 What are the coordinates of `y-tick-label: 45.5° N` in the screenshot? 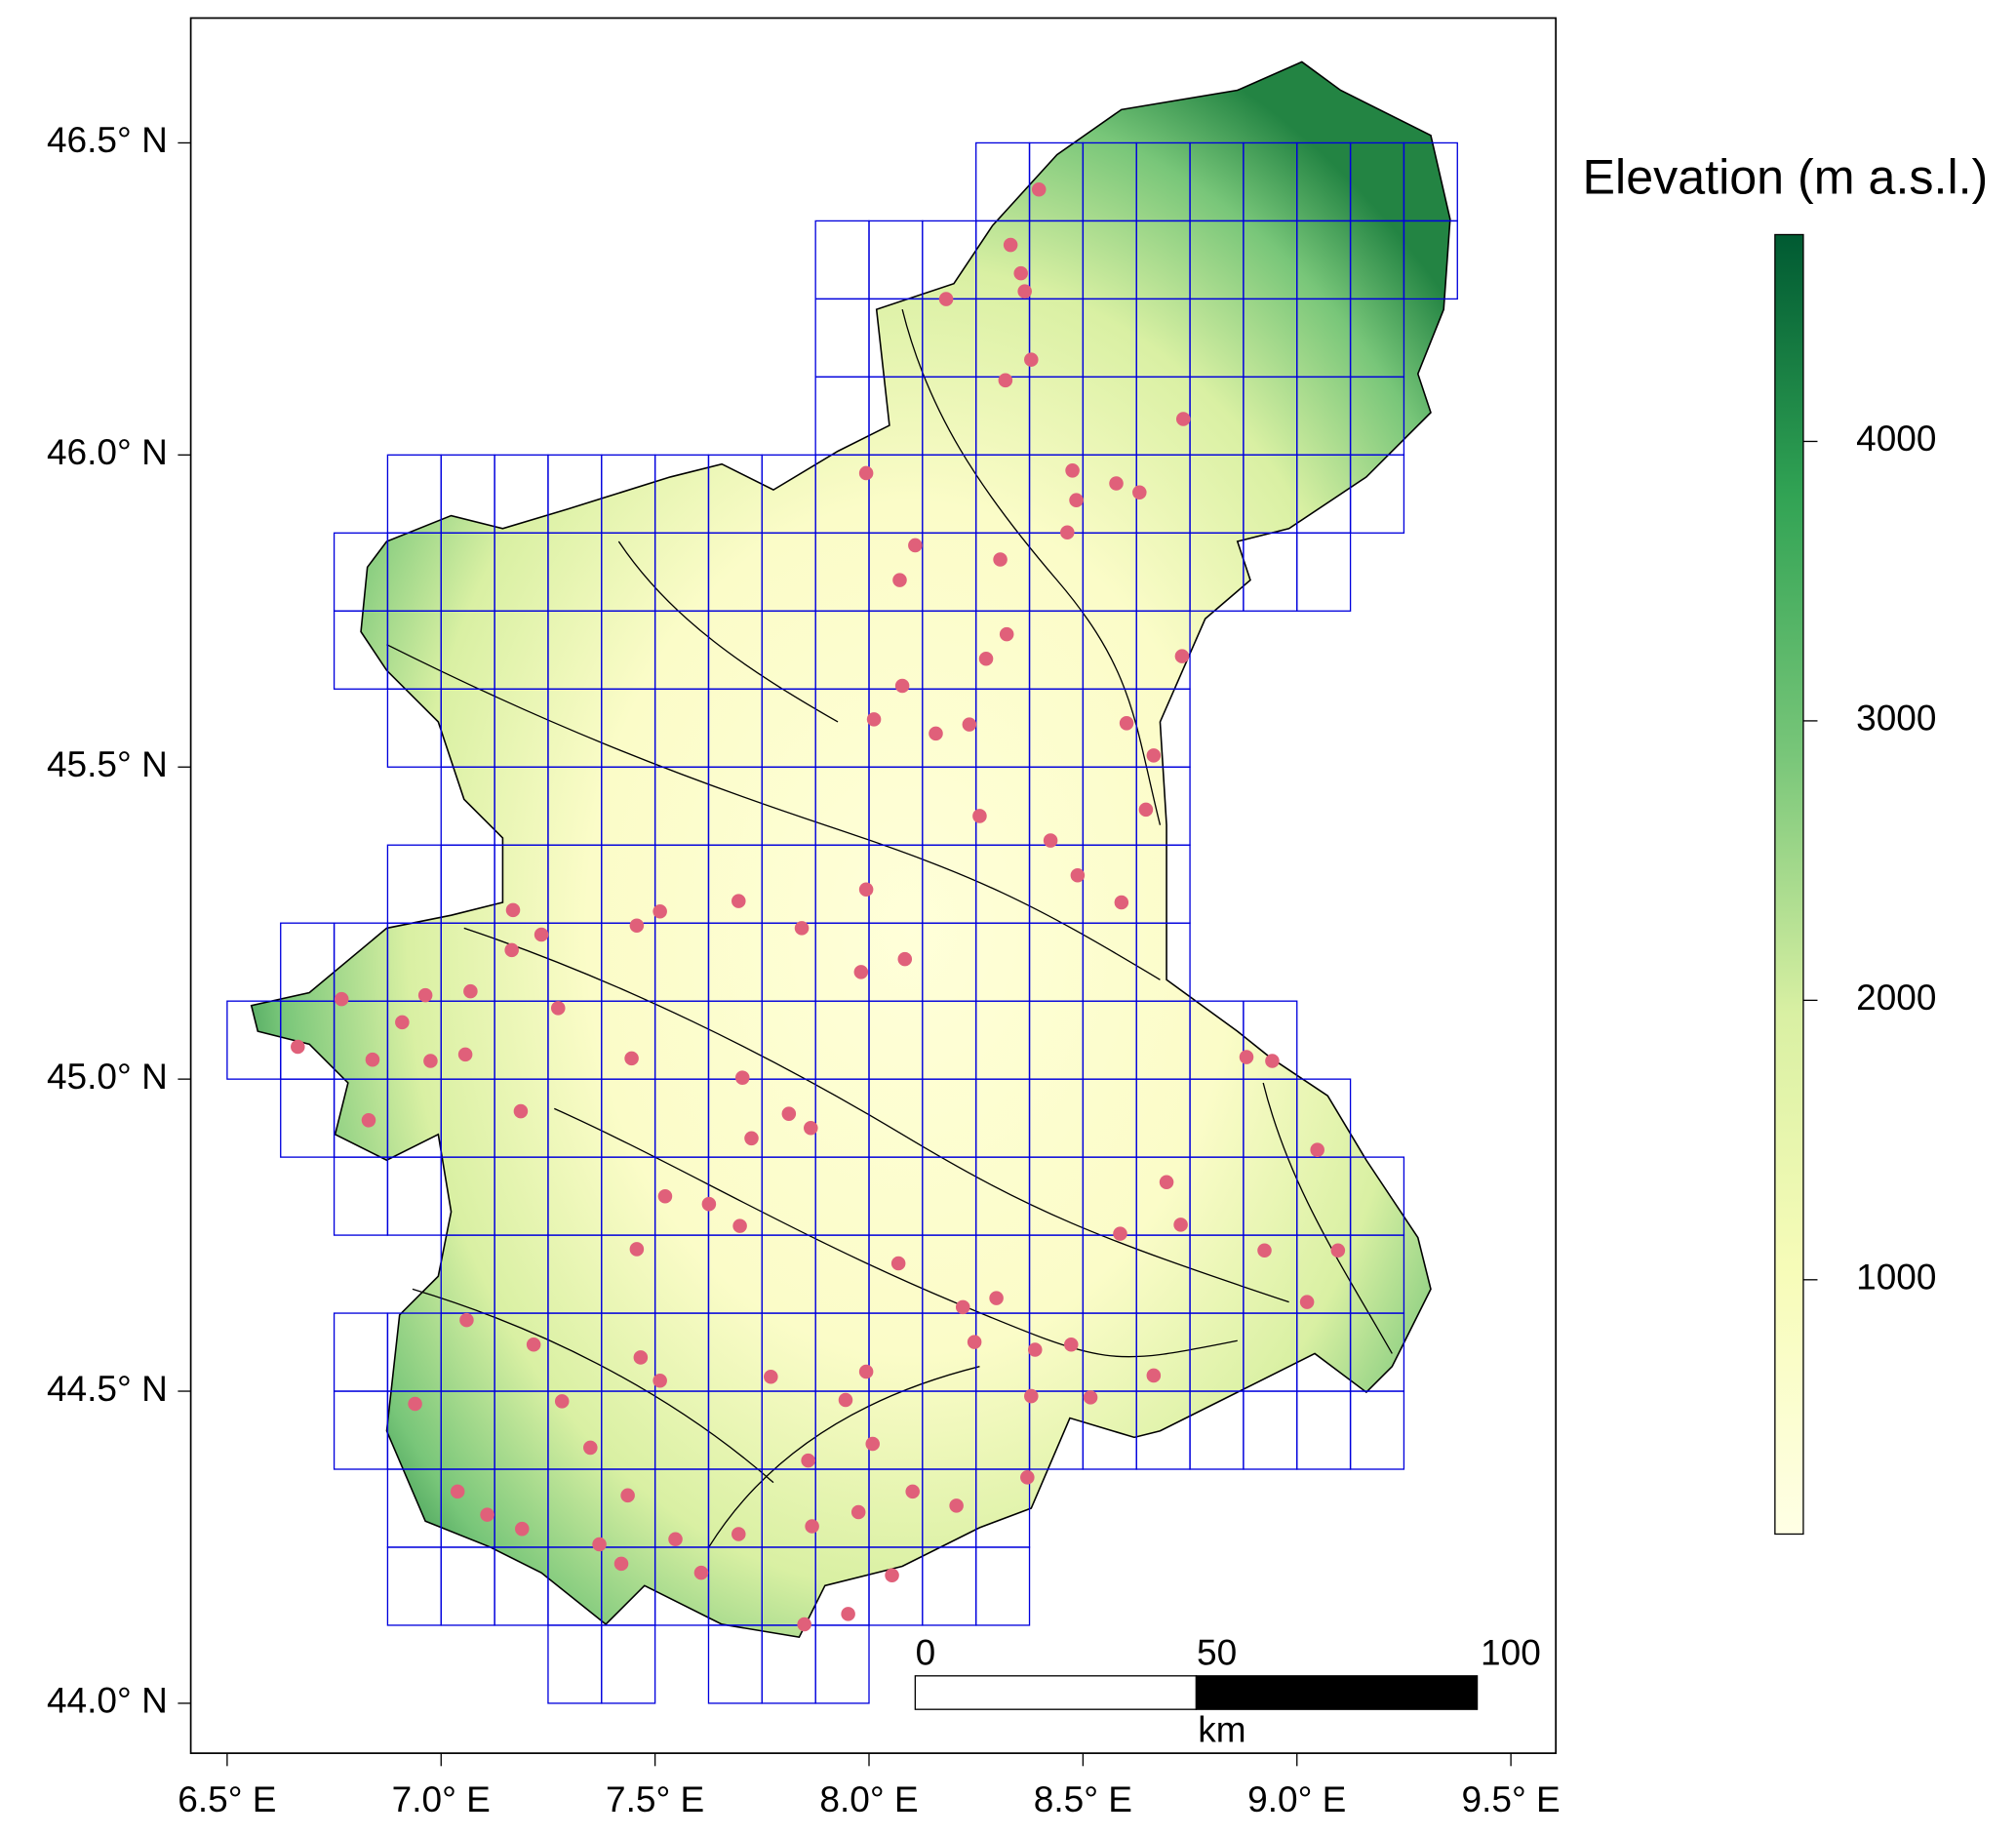 It's located at (107, 764).